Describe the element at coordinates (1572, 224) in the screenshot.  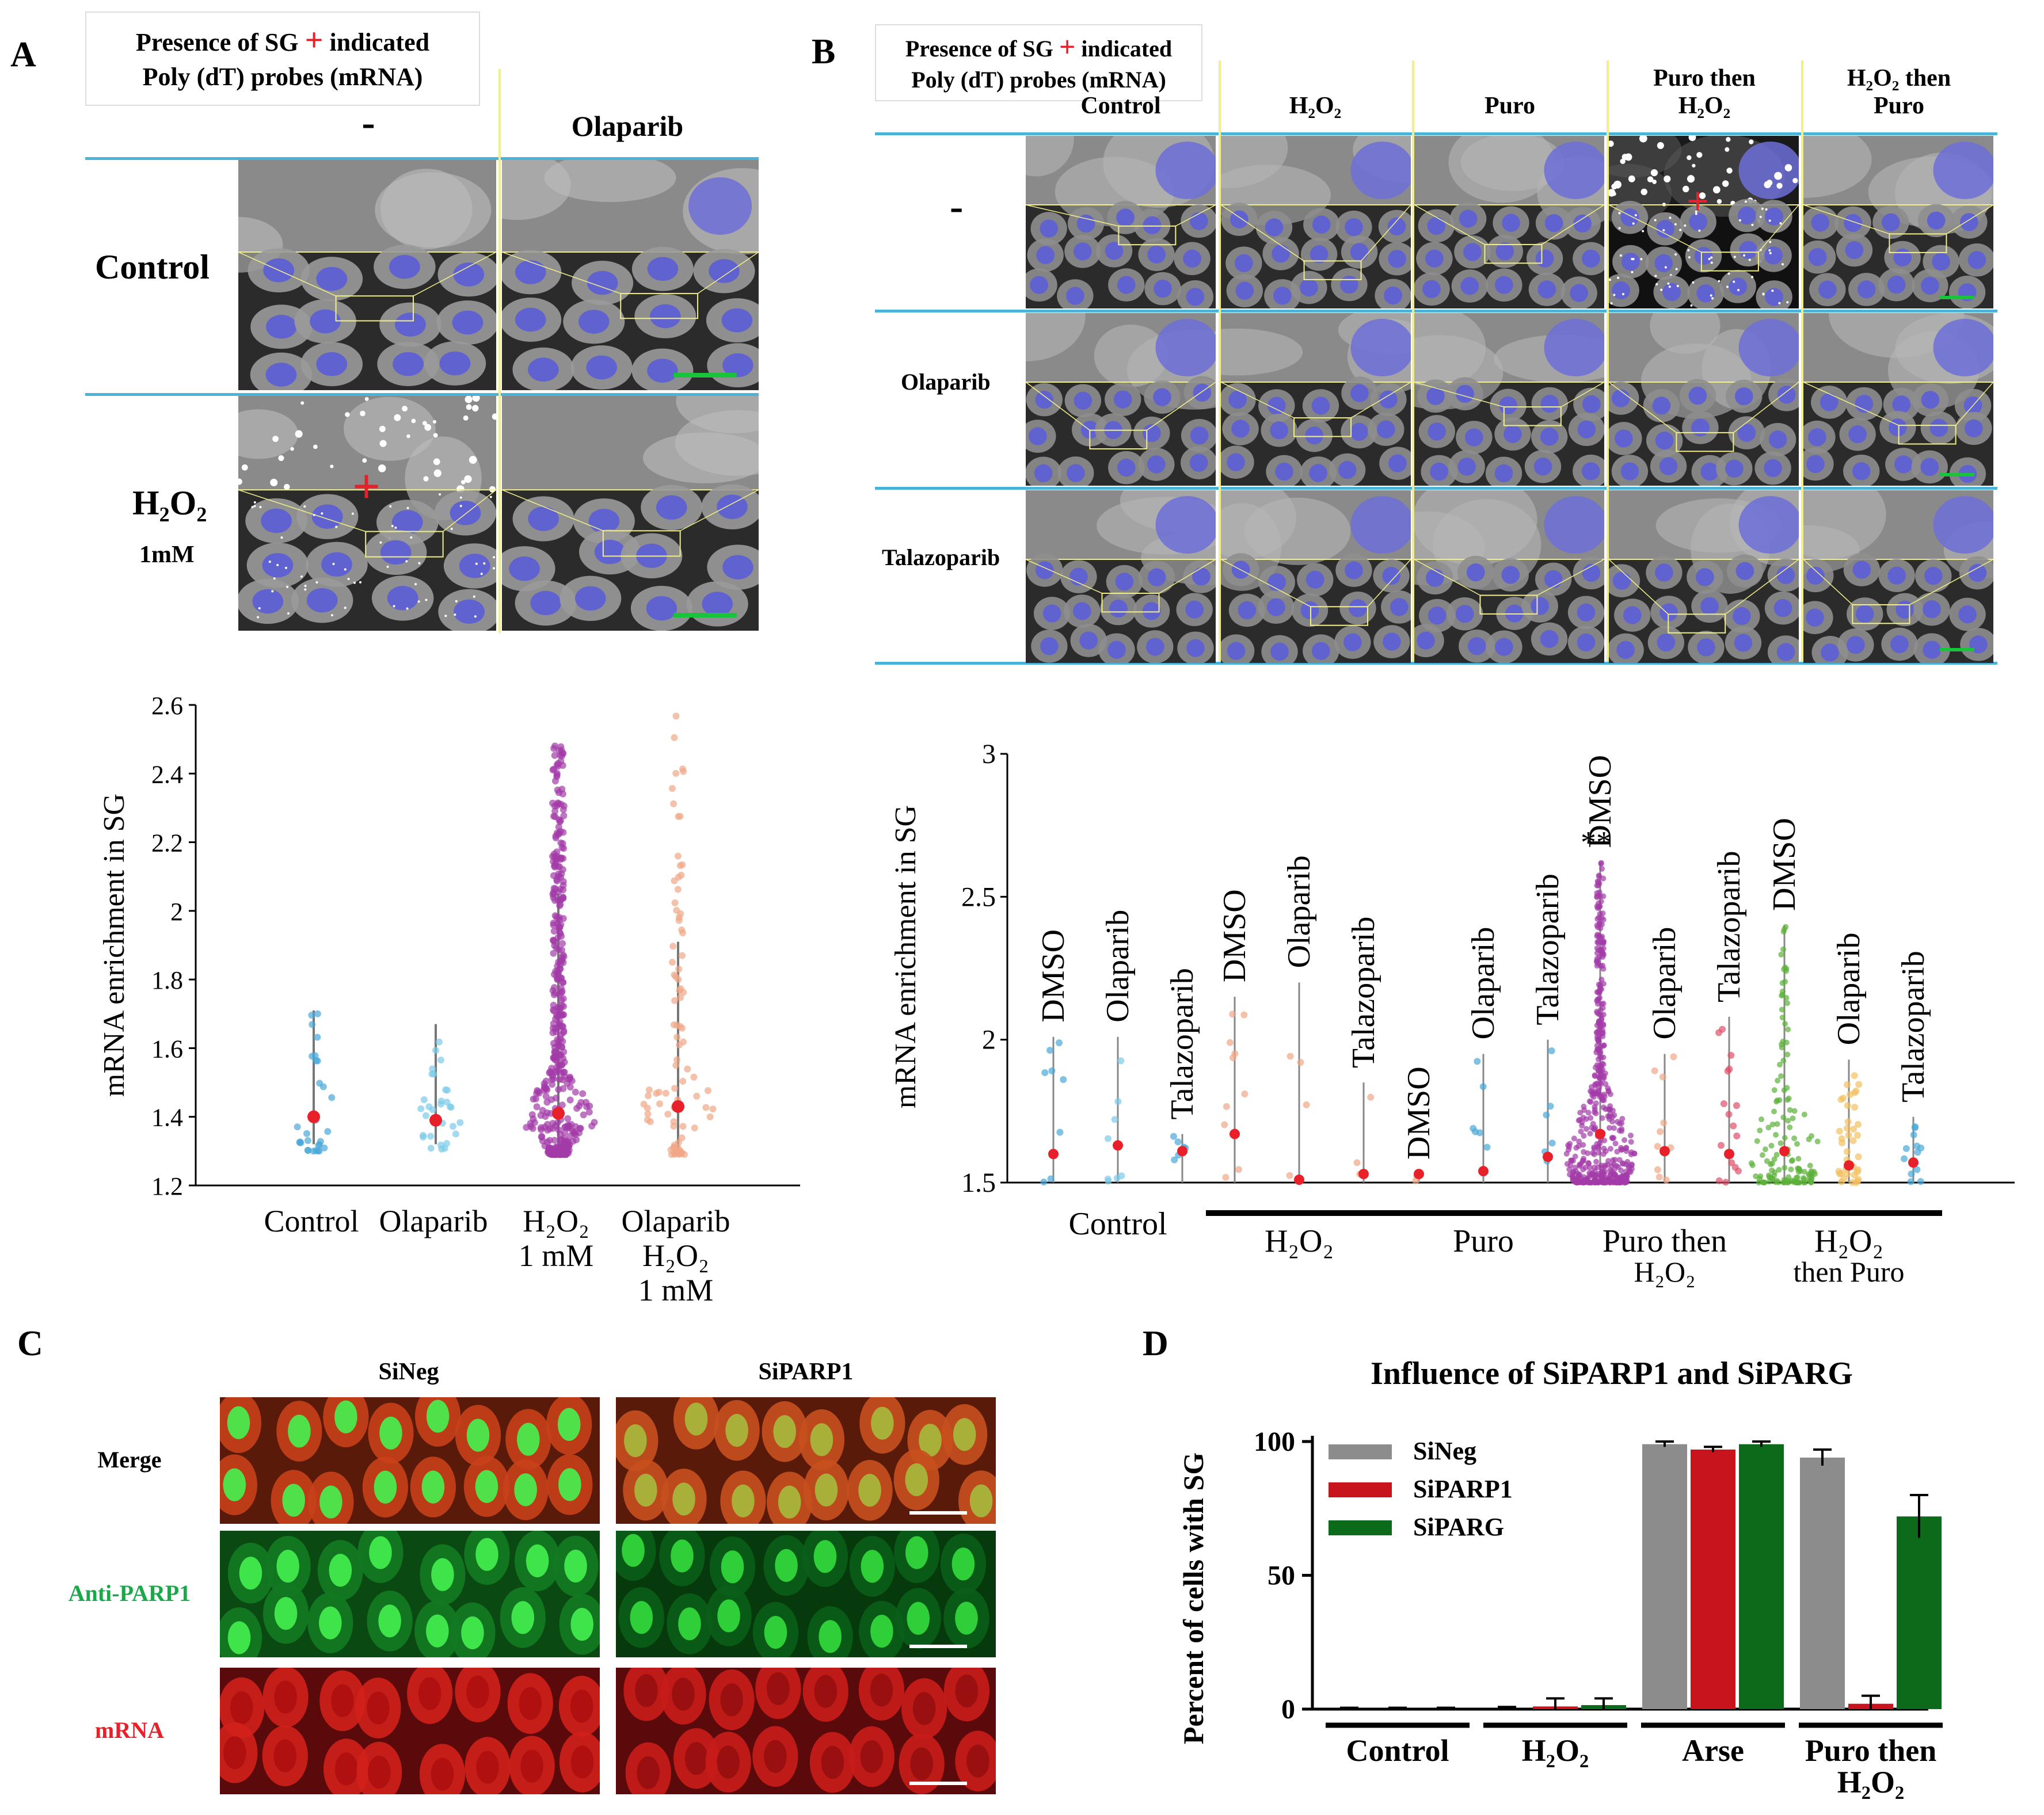
I see `roi-line` at that location.